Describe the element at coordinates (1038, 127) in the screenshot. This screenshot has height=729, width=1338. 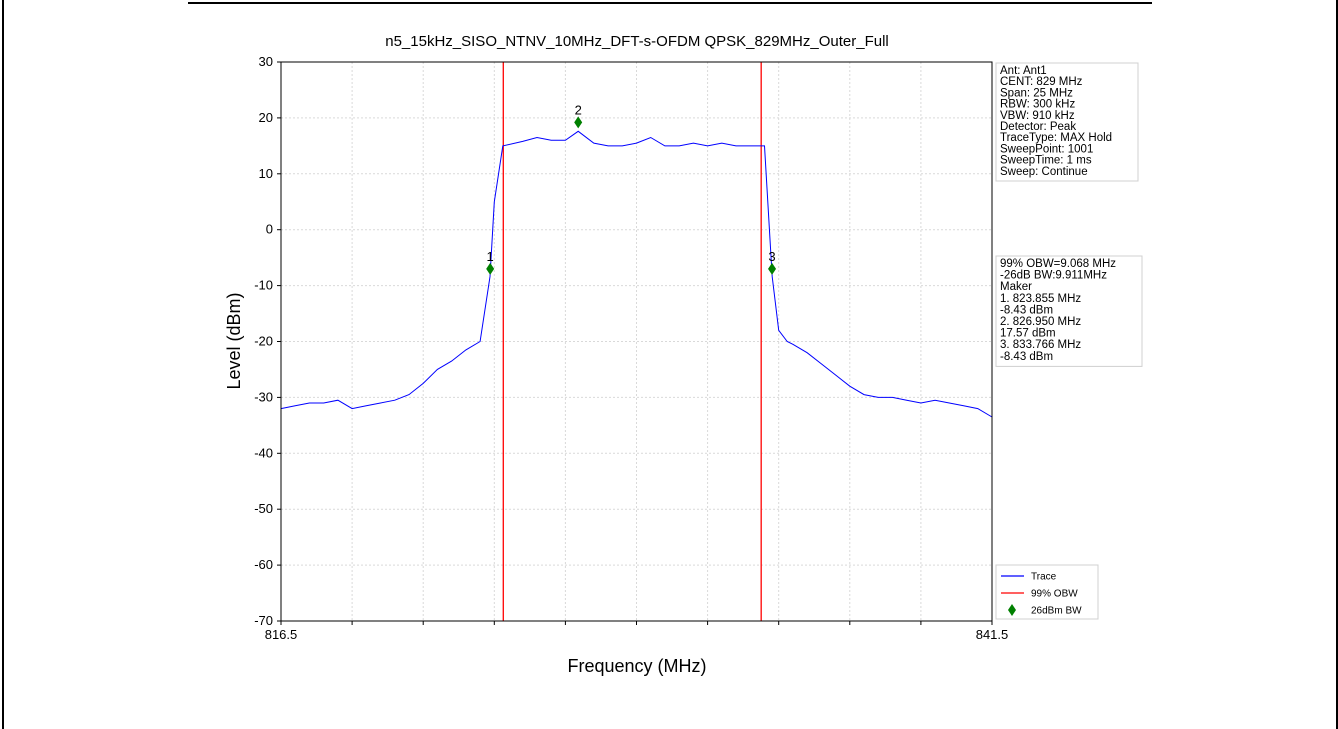
I see `box-line: Detector: Peak` at that location.